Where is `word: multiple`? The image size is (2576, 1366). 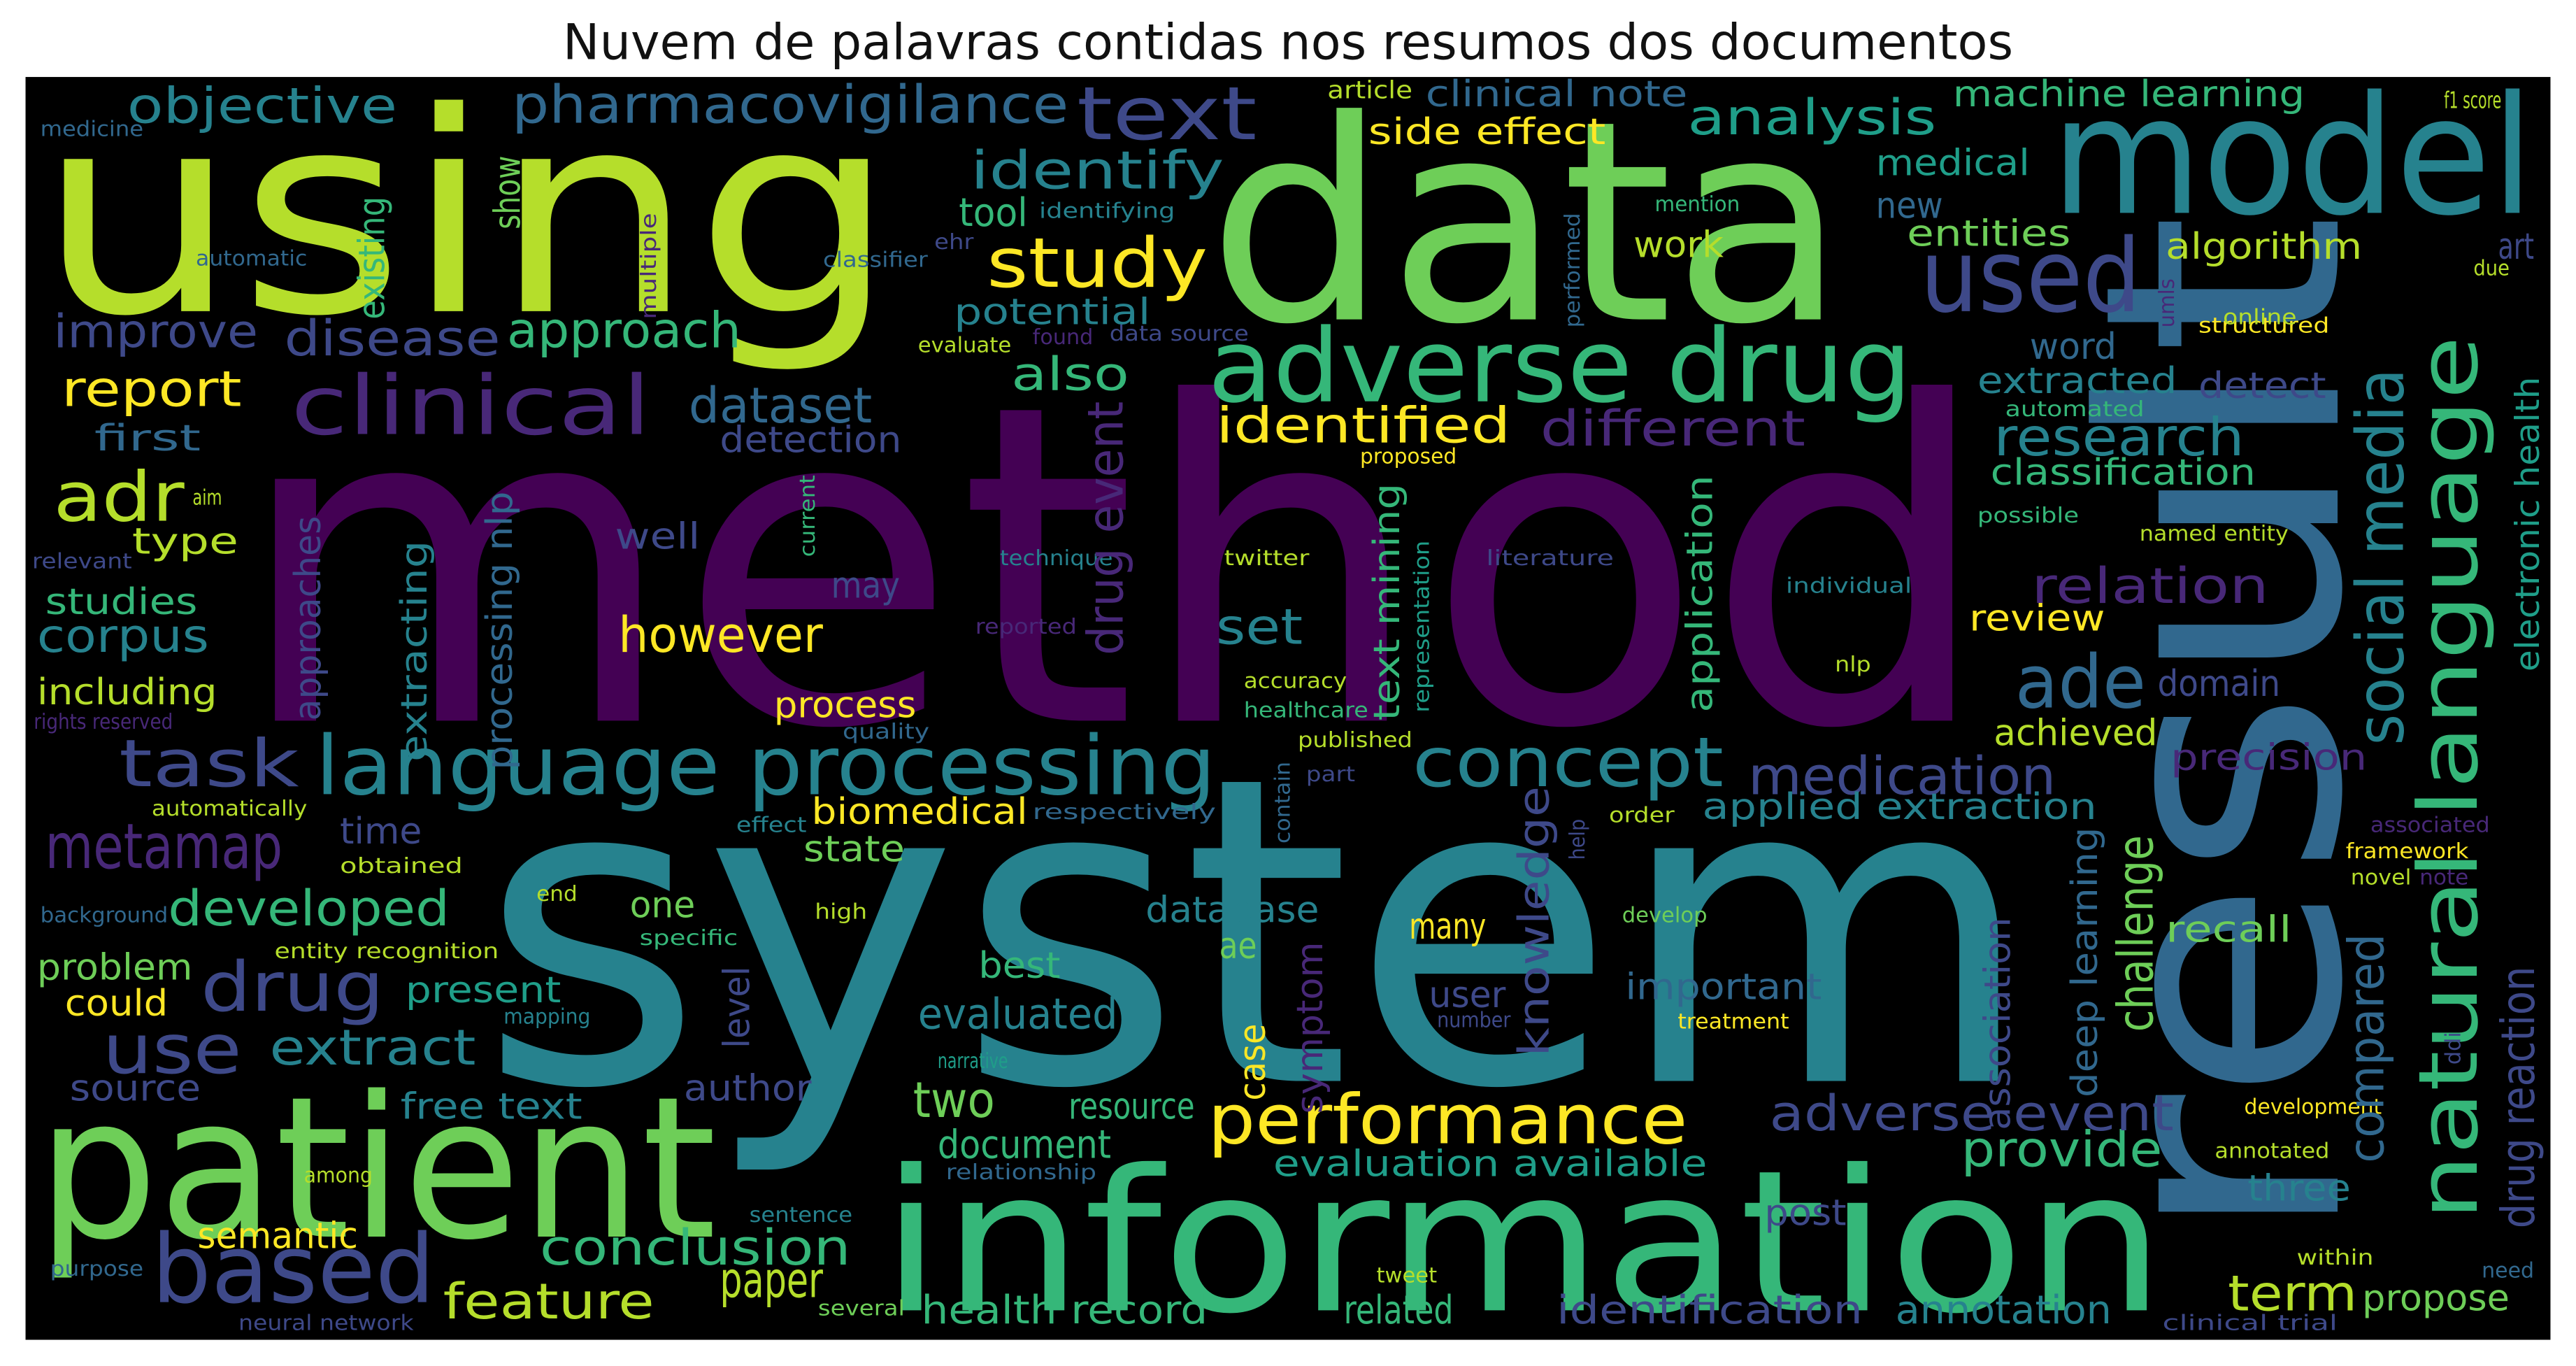
word: multiple is located at coordinates (649, 266).